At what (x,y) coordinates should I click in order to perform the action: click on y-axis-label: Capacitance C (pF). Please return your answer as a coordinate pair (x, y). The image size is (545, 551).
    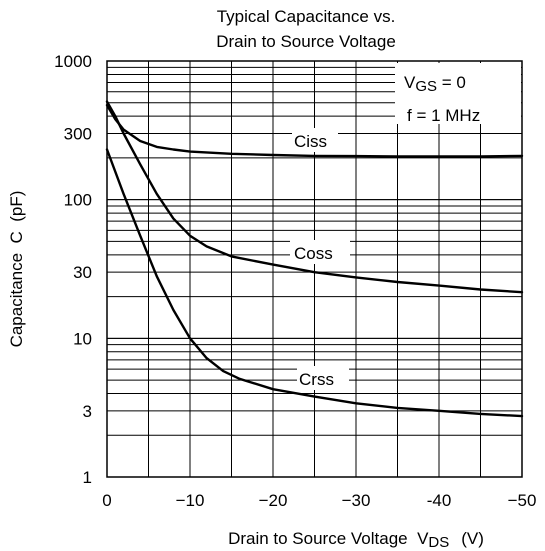
    Looking at the image, I should click on (16, 269).